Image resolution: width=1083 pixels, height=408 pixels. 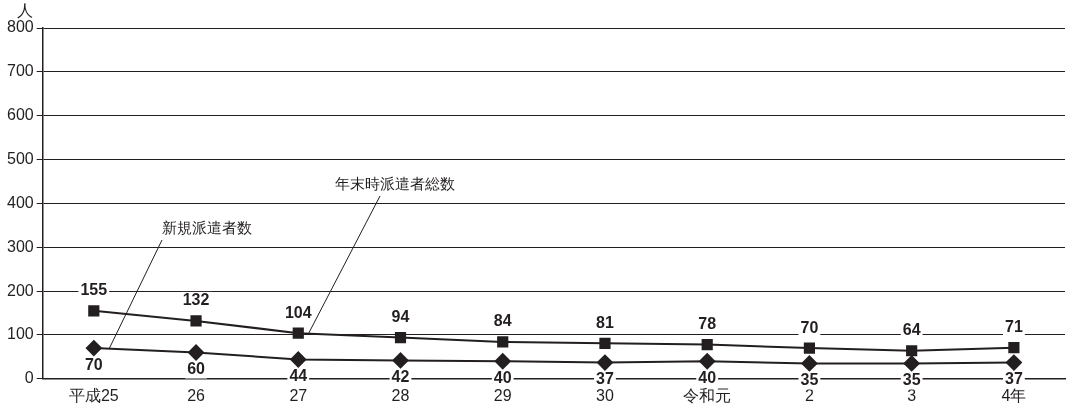 I want to click on y-tick-label: 0, so click(x=29, y=378).